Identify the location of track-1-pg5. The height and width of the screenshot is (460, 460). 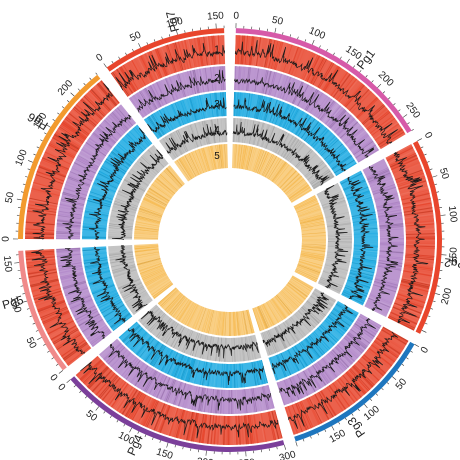
(58, 308).